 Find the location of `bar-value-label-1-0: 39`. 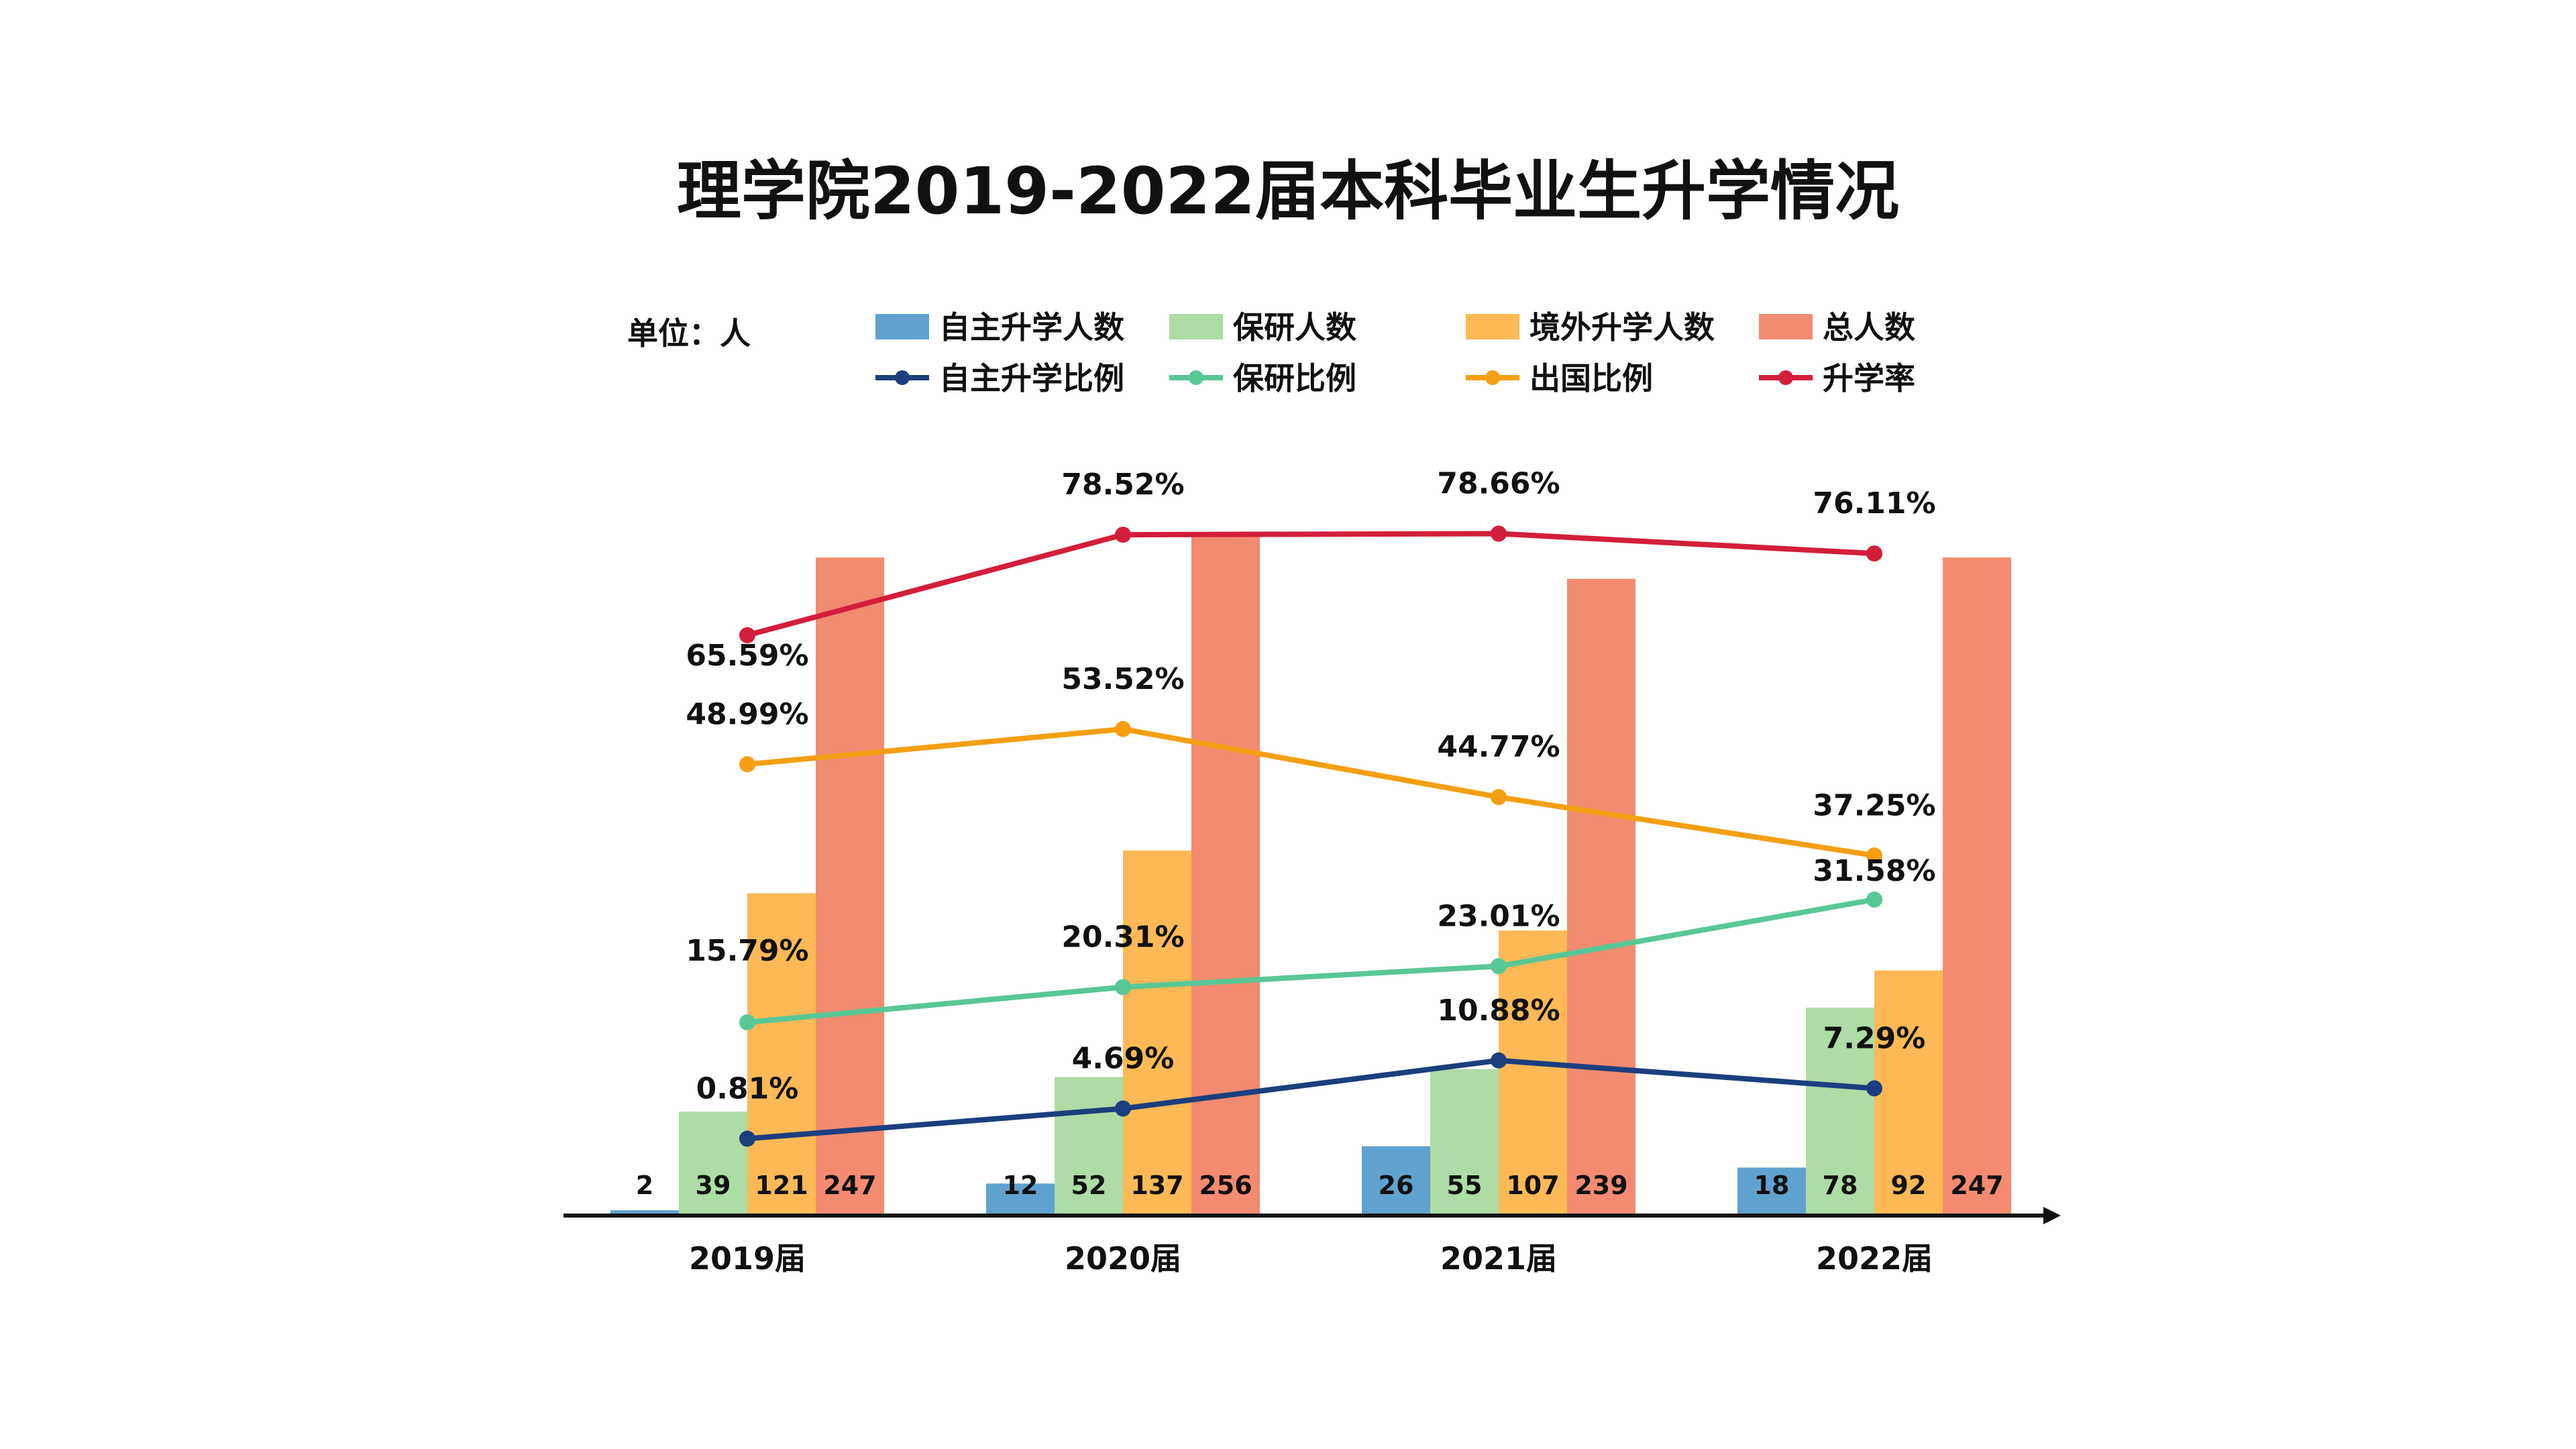

bar-value-label-1-0: 39 is located at coordinates (713, 1185).